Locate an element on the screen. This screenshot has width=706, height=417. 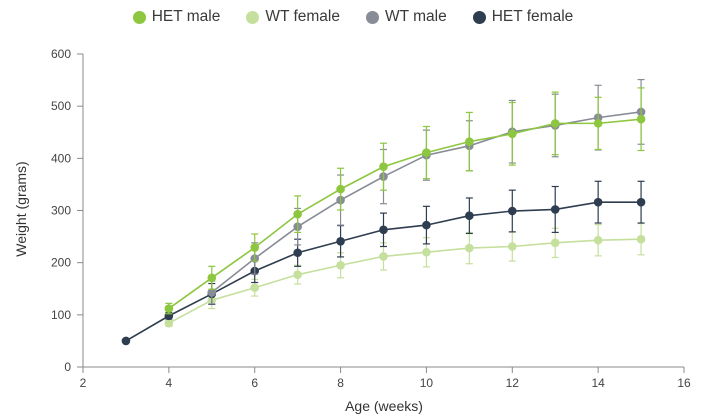
legend-label: WT female is located at coordinates (302, 16).